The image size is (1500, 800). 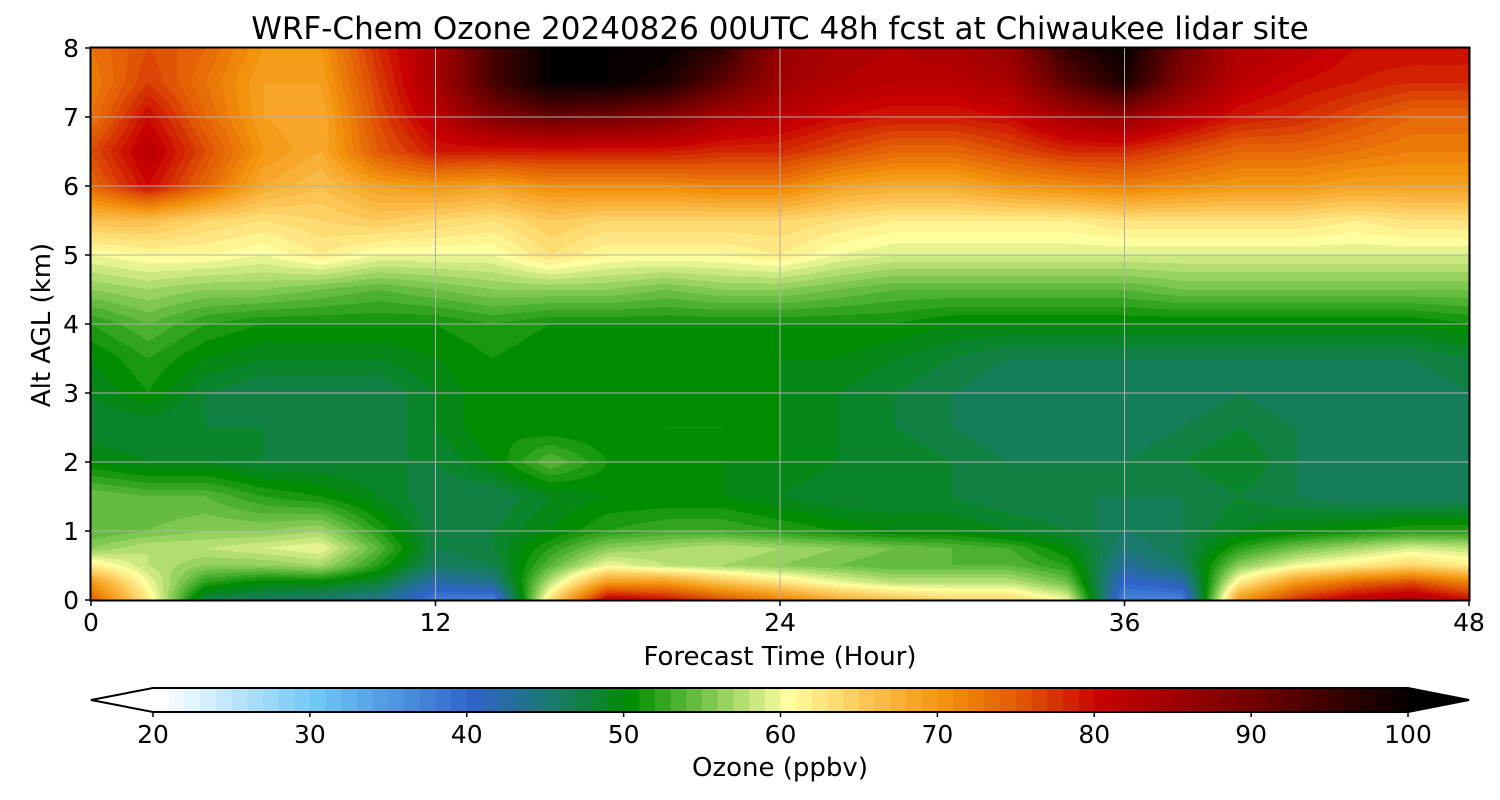 What do you see at coordinates (71, 255) in the screenshot?
I see `y-tick-label: 5` at bounding box center [71, 255].